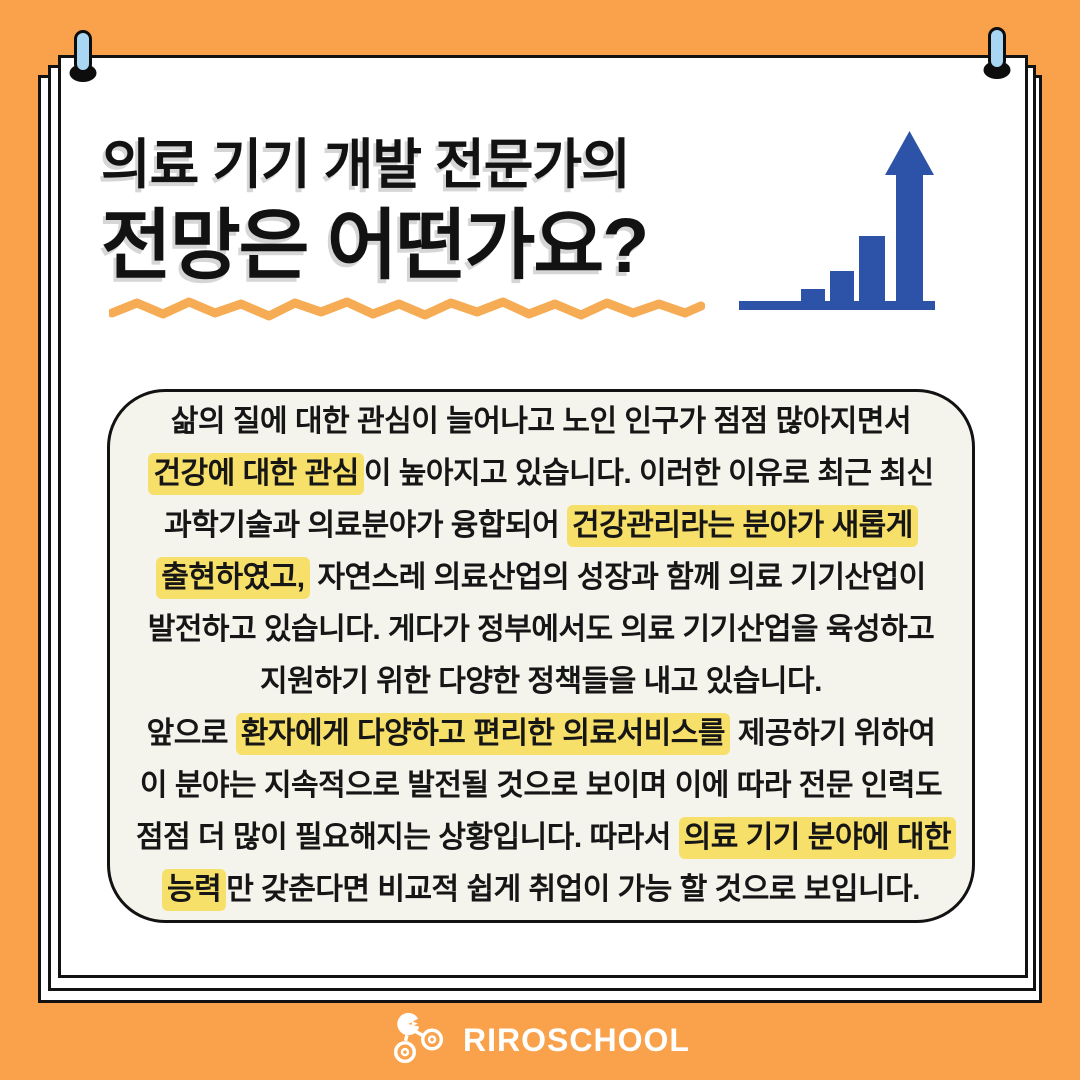  I want to click on body-line: 삶의 질에 대한 관심이 늘어나고 노인 인구가 점점 많아지면서, so click(541, 422).